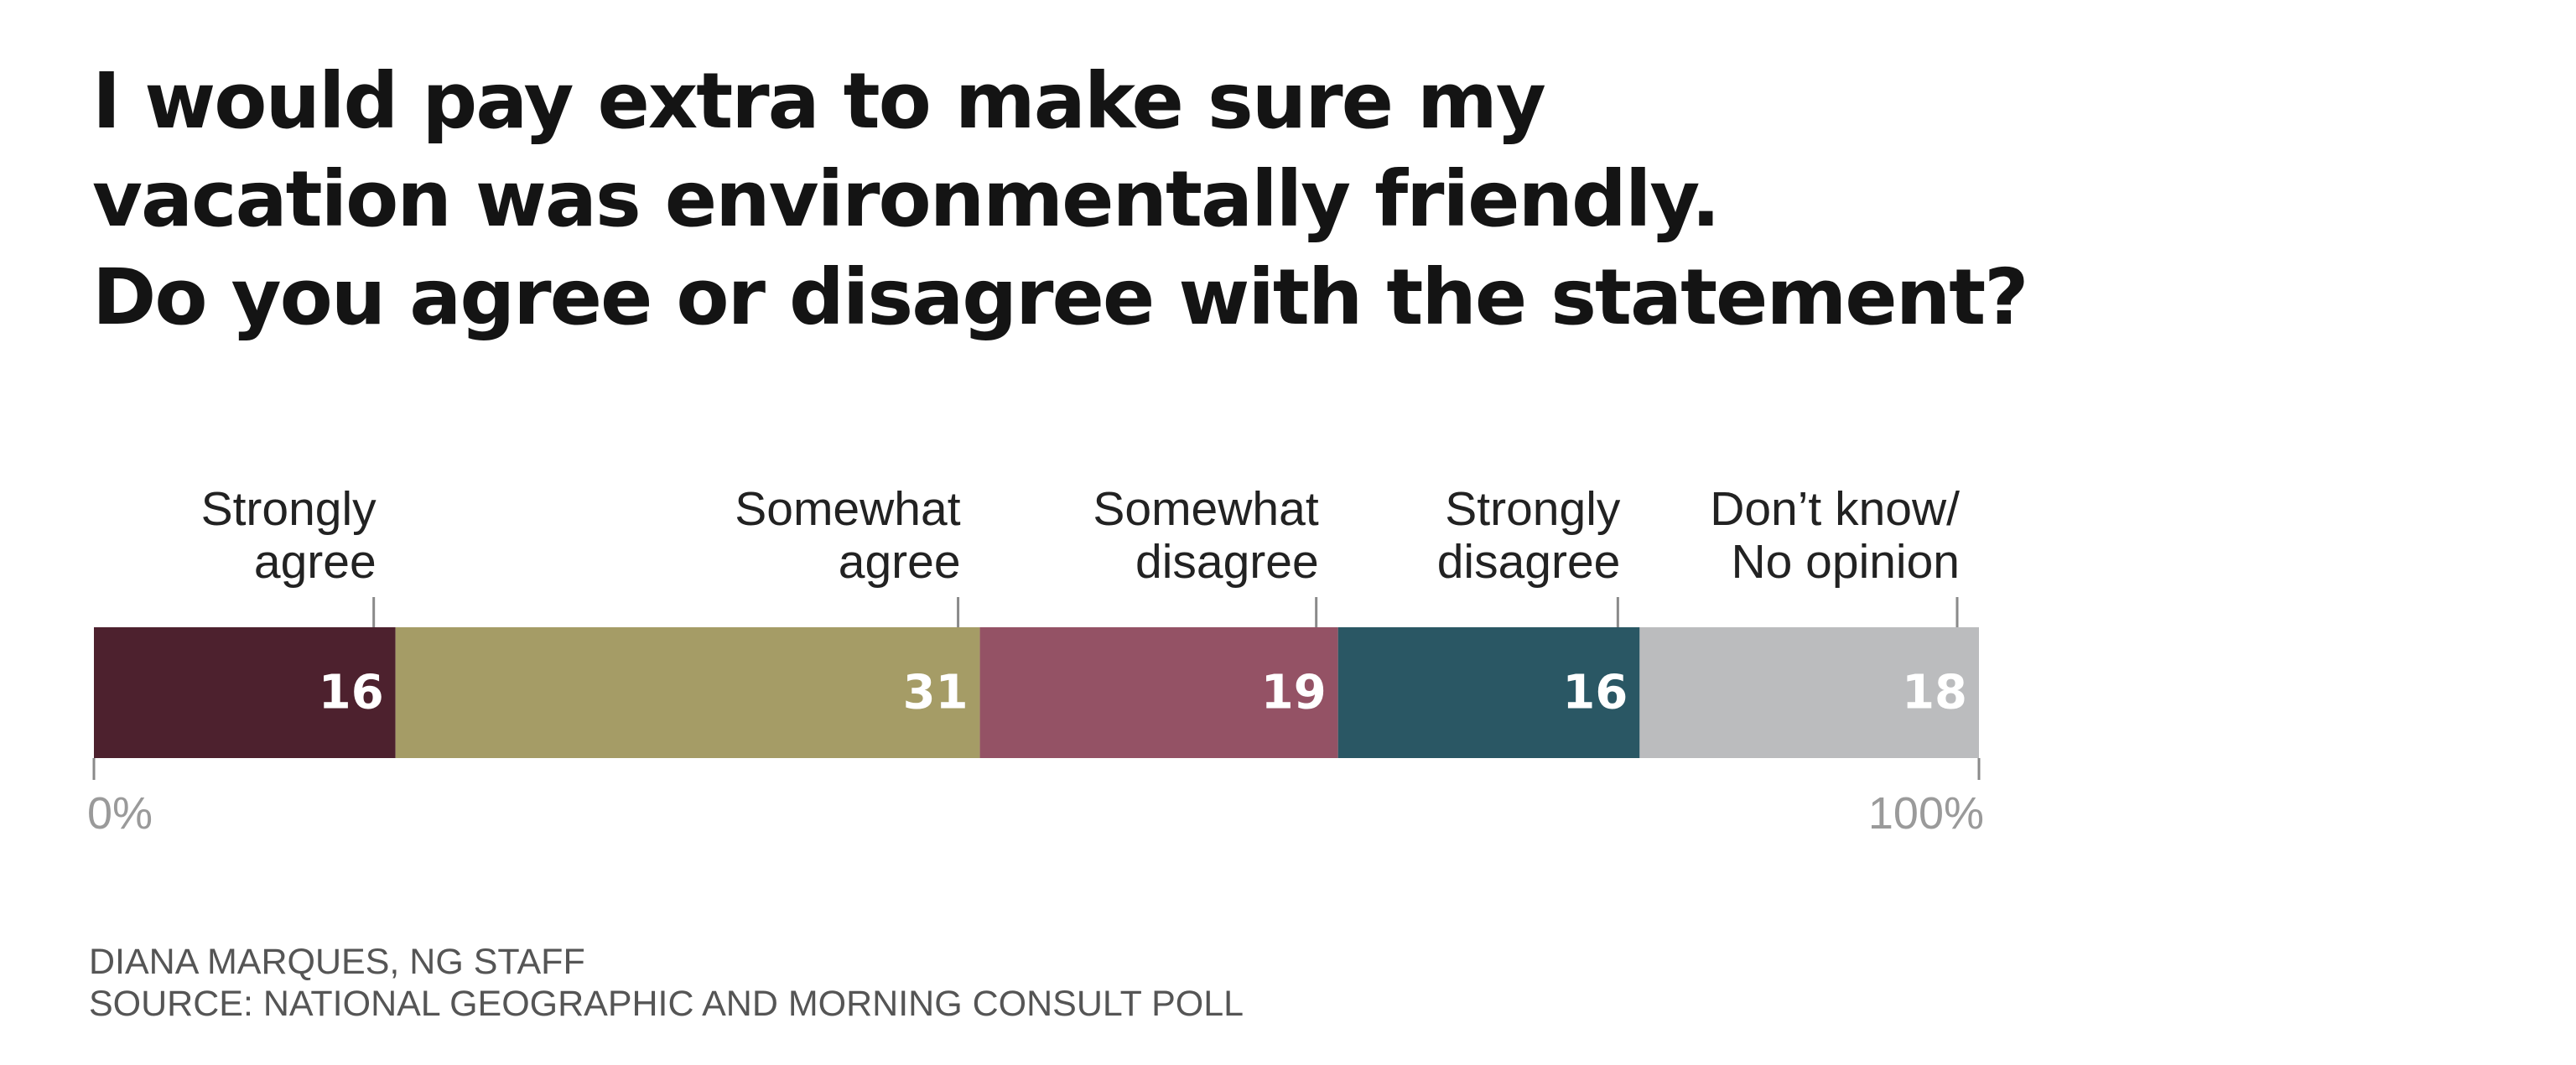 This screenshot has width=2576, height=1065. What do you see at coordinates (120, 813) in the screenshot?
I see `axis-label-min: 0%` at bounding box center [120, 813].